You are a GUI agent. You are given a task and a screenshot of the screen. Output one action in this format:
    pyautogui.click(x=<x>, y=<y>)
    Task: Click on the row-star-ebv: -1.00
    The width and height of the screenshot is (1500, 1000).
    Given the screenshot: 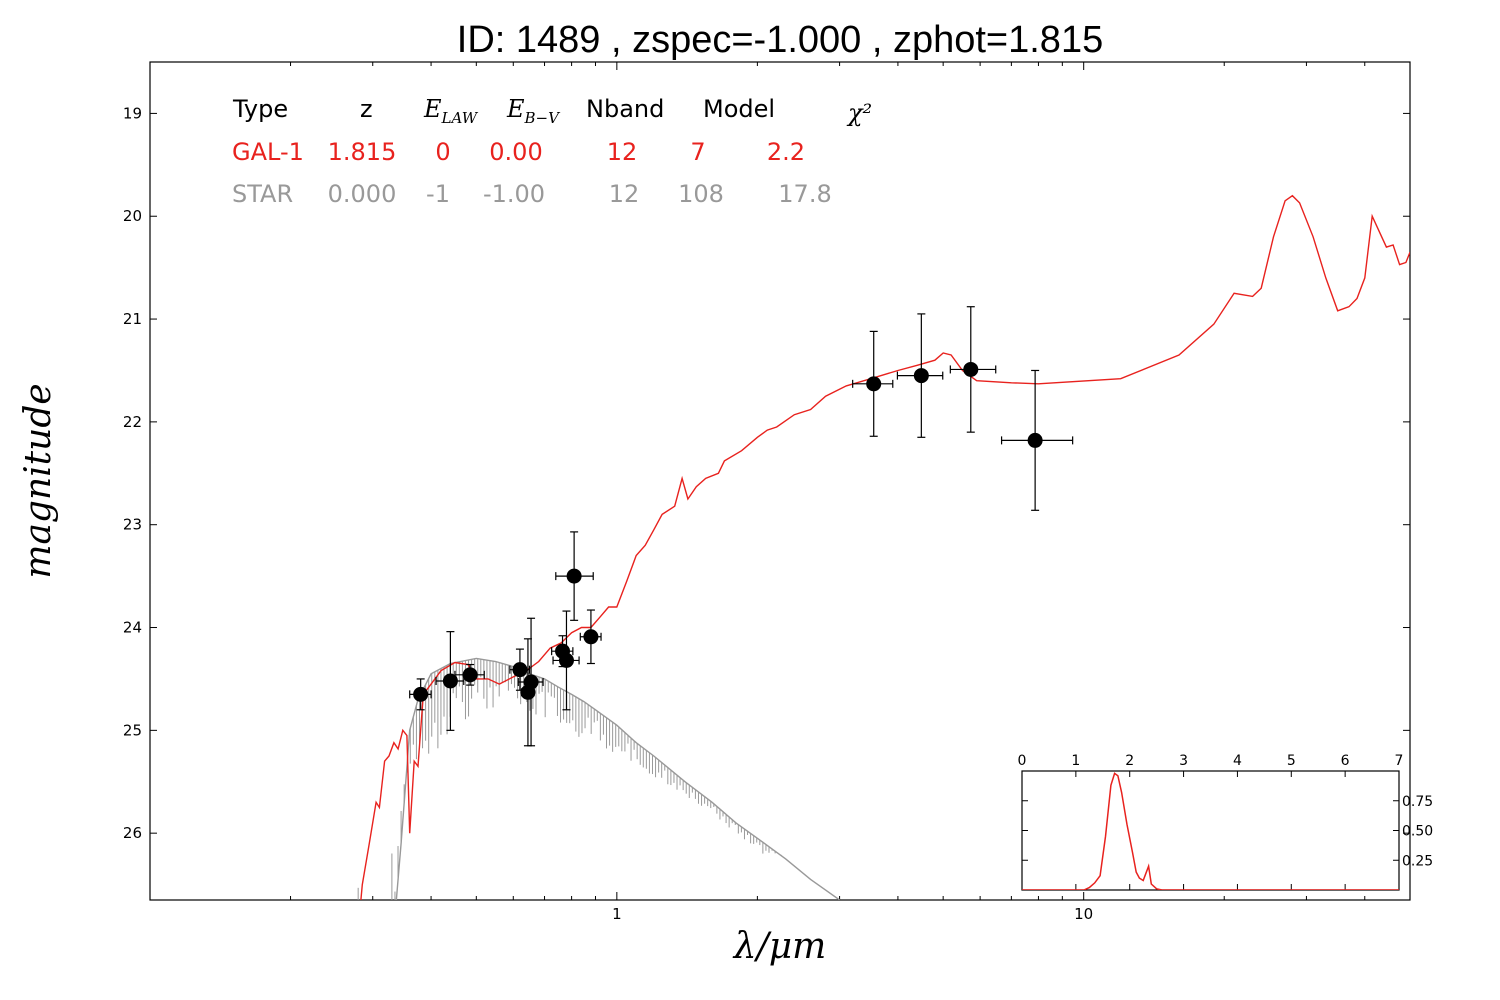 What is the action you would take?
    pyautogui.click(x=514, y=194)
    